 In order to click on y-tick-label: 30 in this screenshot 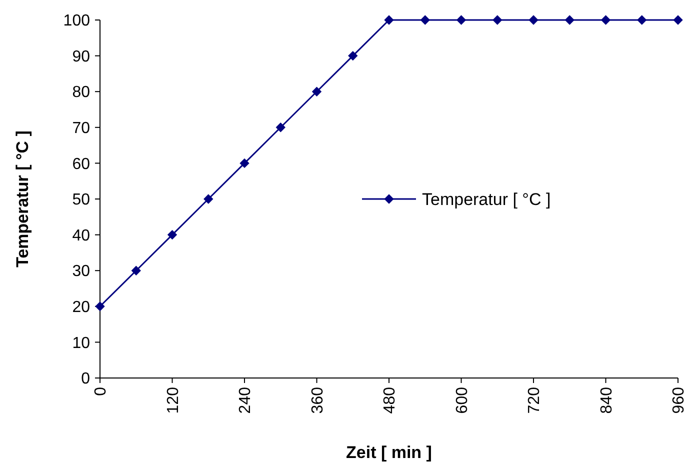, I will do `click(81, 271)`.